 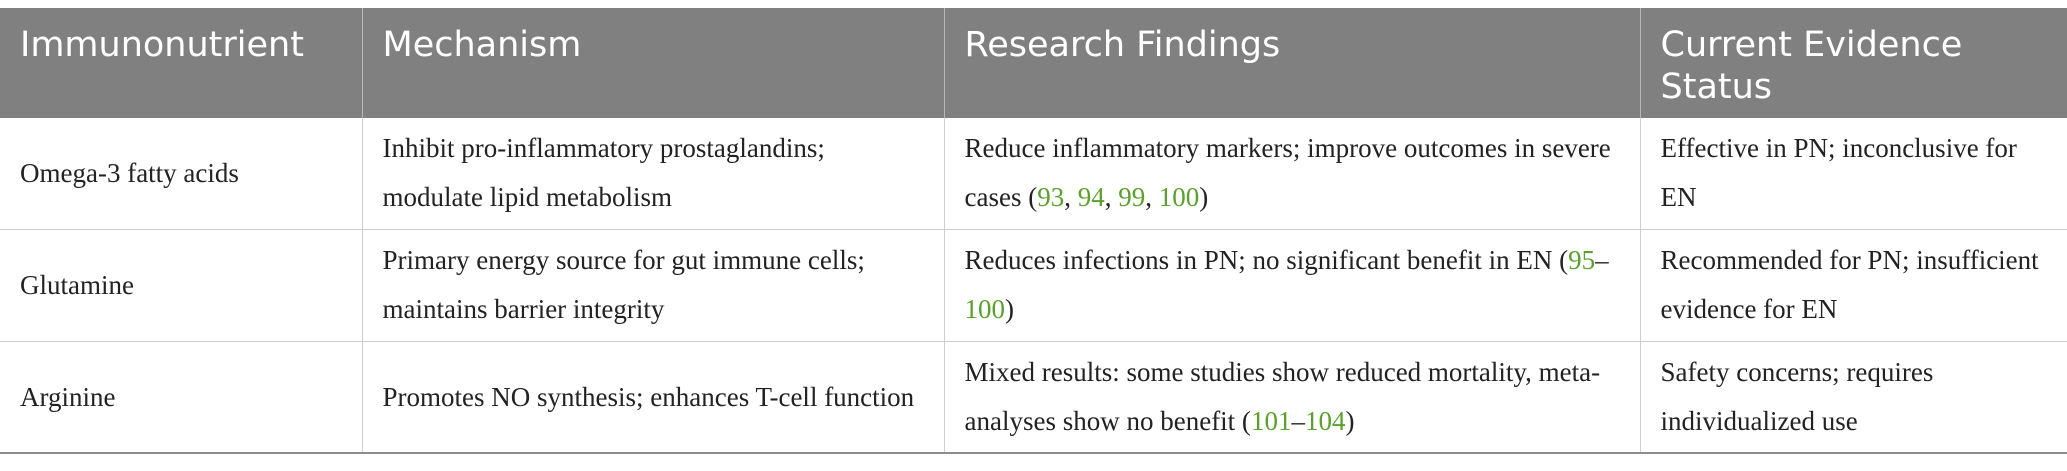 What do you see at coordinates (1582, 260) in the screenshot?
I see `reference-link: 95` at bounding box center [1582, 260].